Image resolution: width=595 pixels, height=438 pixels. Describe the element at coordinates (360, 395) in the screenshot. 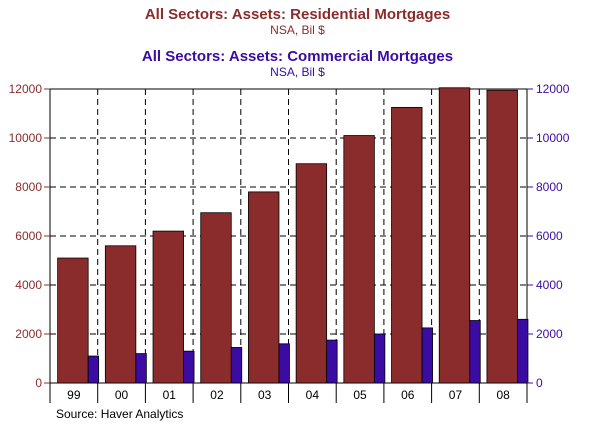

I see `x-axis-tick-label: 05` at that location.